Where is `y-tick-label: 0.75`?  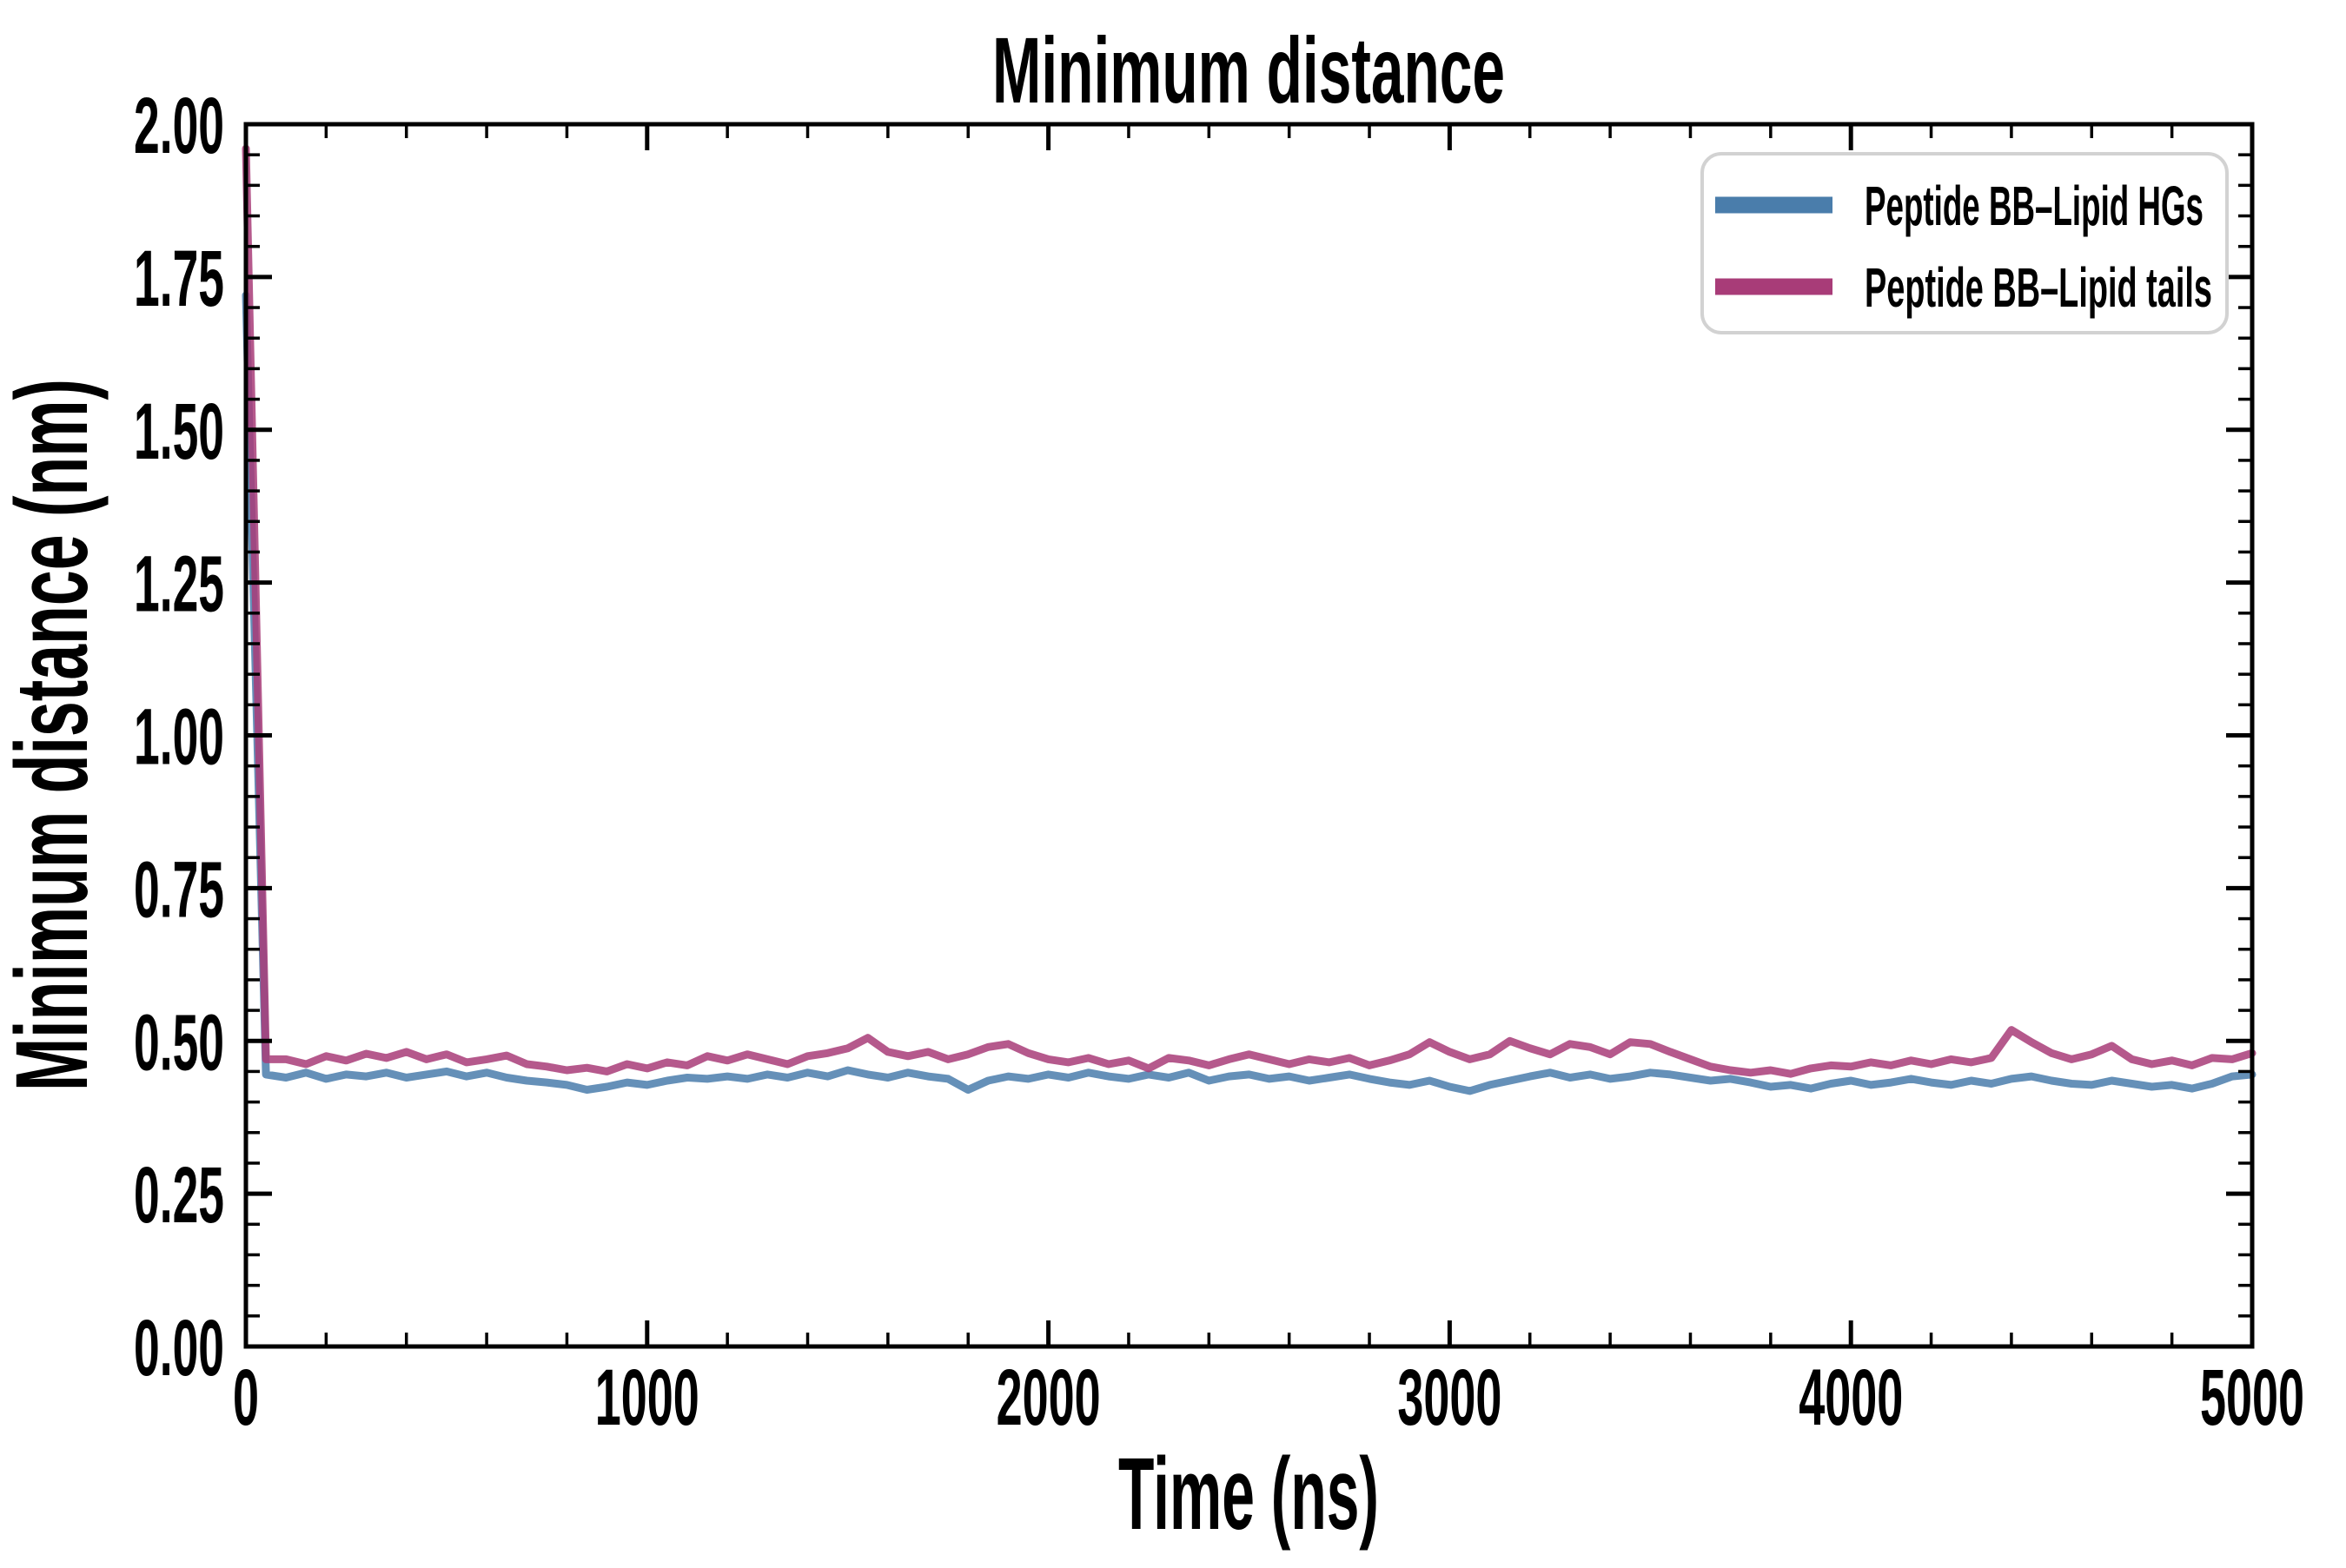
y-tick-label: 0.75 is located at coordinates (179, 889).